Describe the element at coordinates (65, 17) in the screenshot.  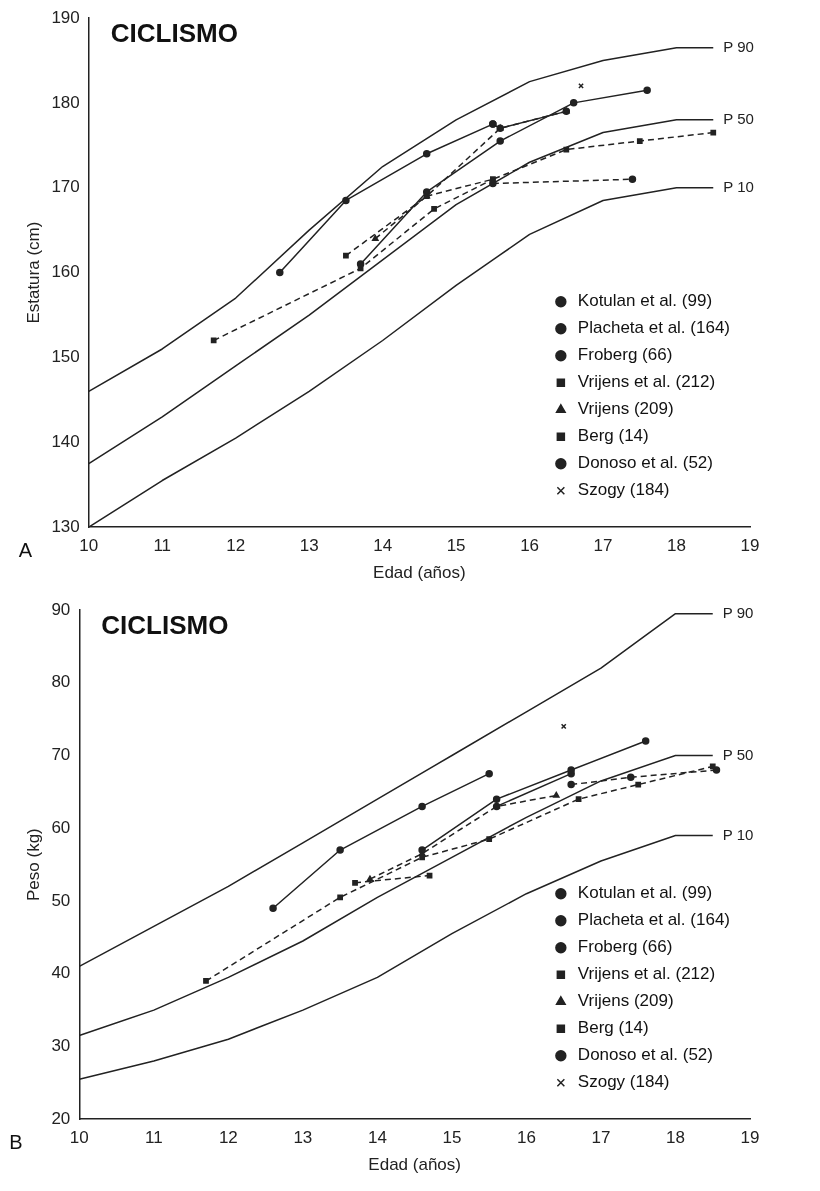
I see `y-tick-label: 190` at that location.